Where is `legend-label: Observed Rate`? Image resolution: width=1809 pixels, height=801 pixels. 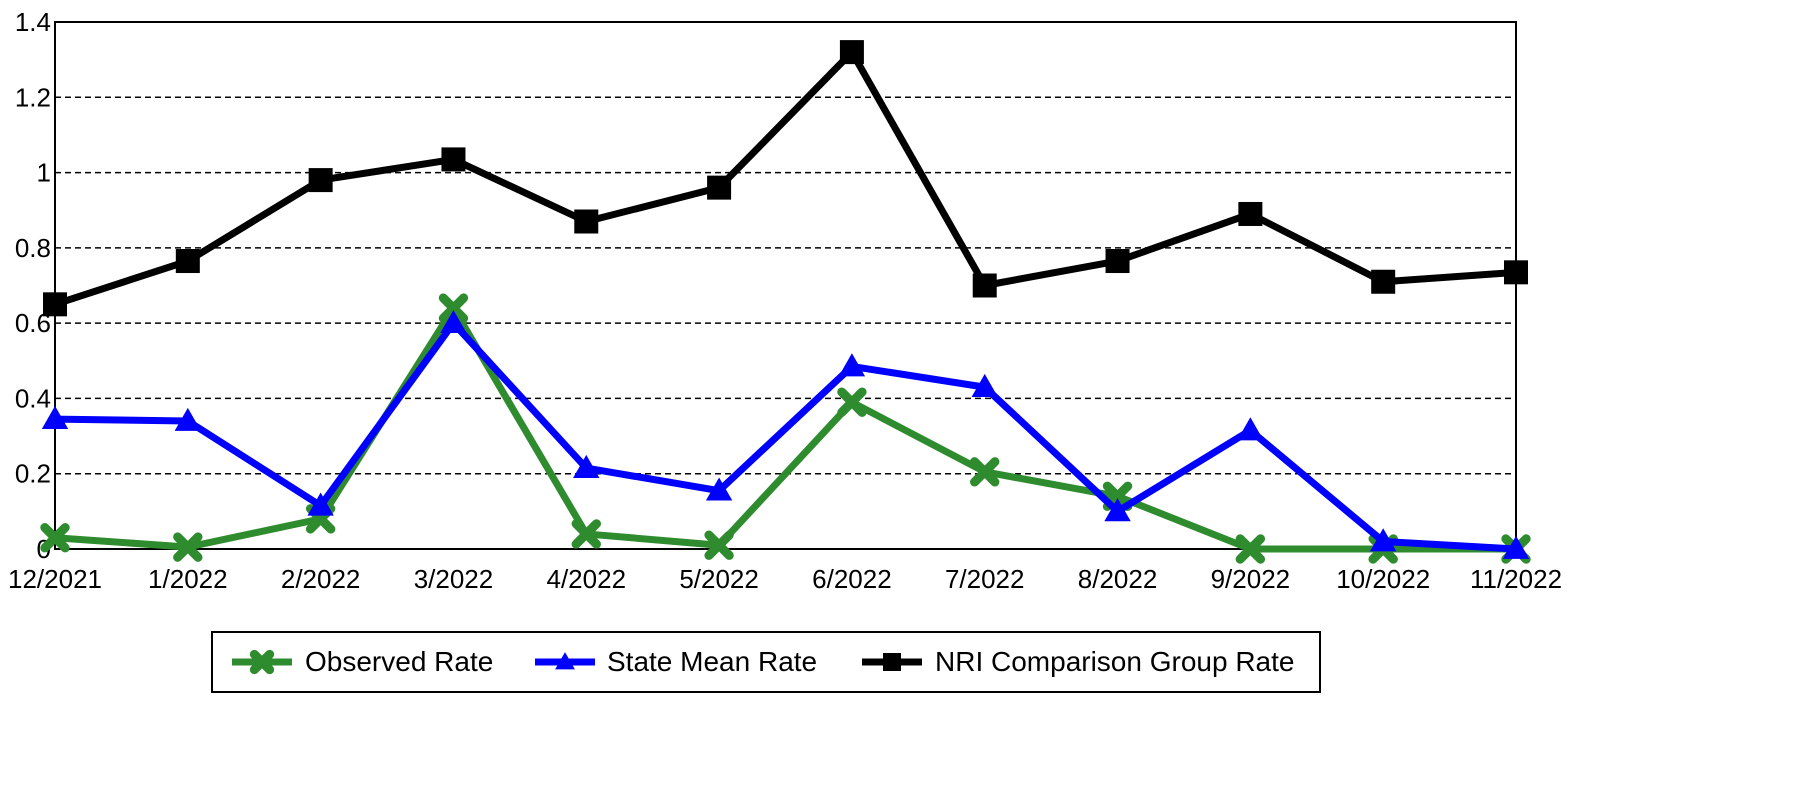 legend-label: Observed Rate is located at coordinates (399, 661).